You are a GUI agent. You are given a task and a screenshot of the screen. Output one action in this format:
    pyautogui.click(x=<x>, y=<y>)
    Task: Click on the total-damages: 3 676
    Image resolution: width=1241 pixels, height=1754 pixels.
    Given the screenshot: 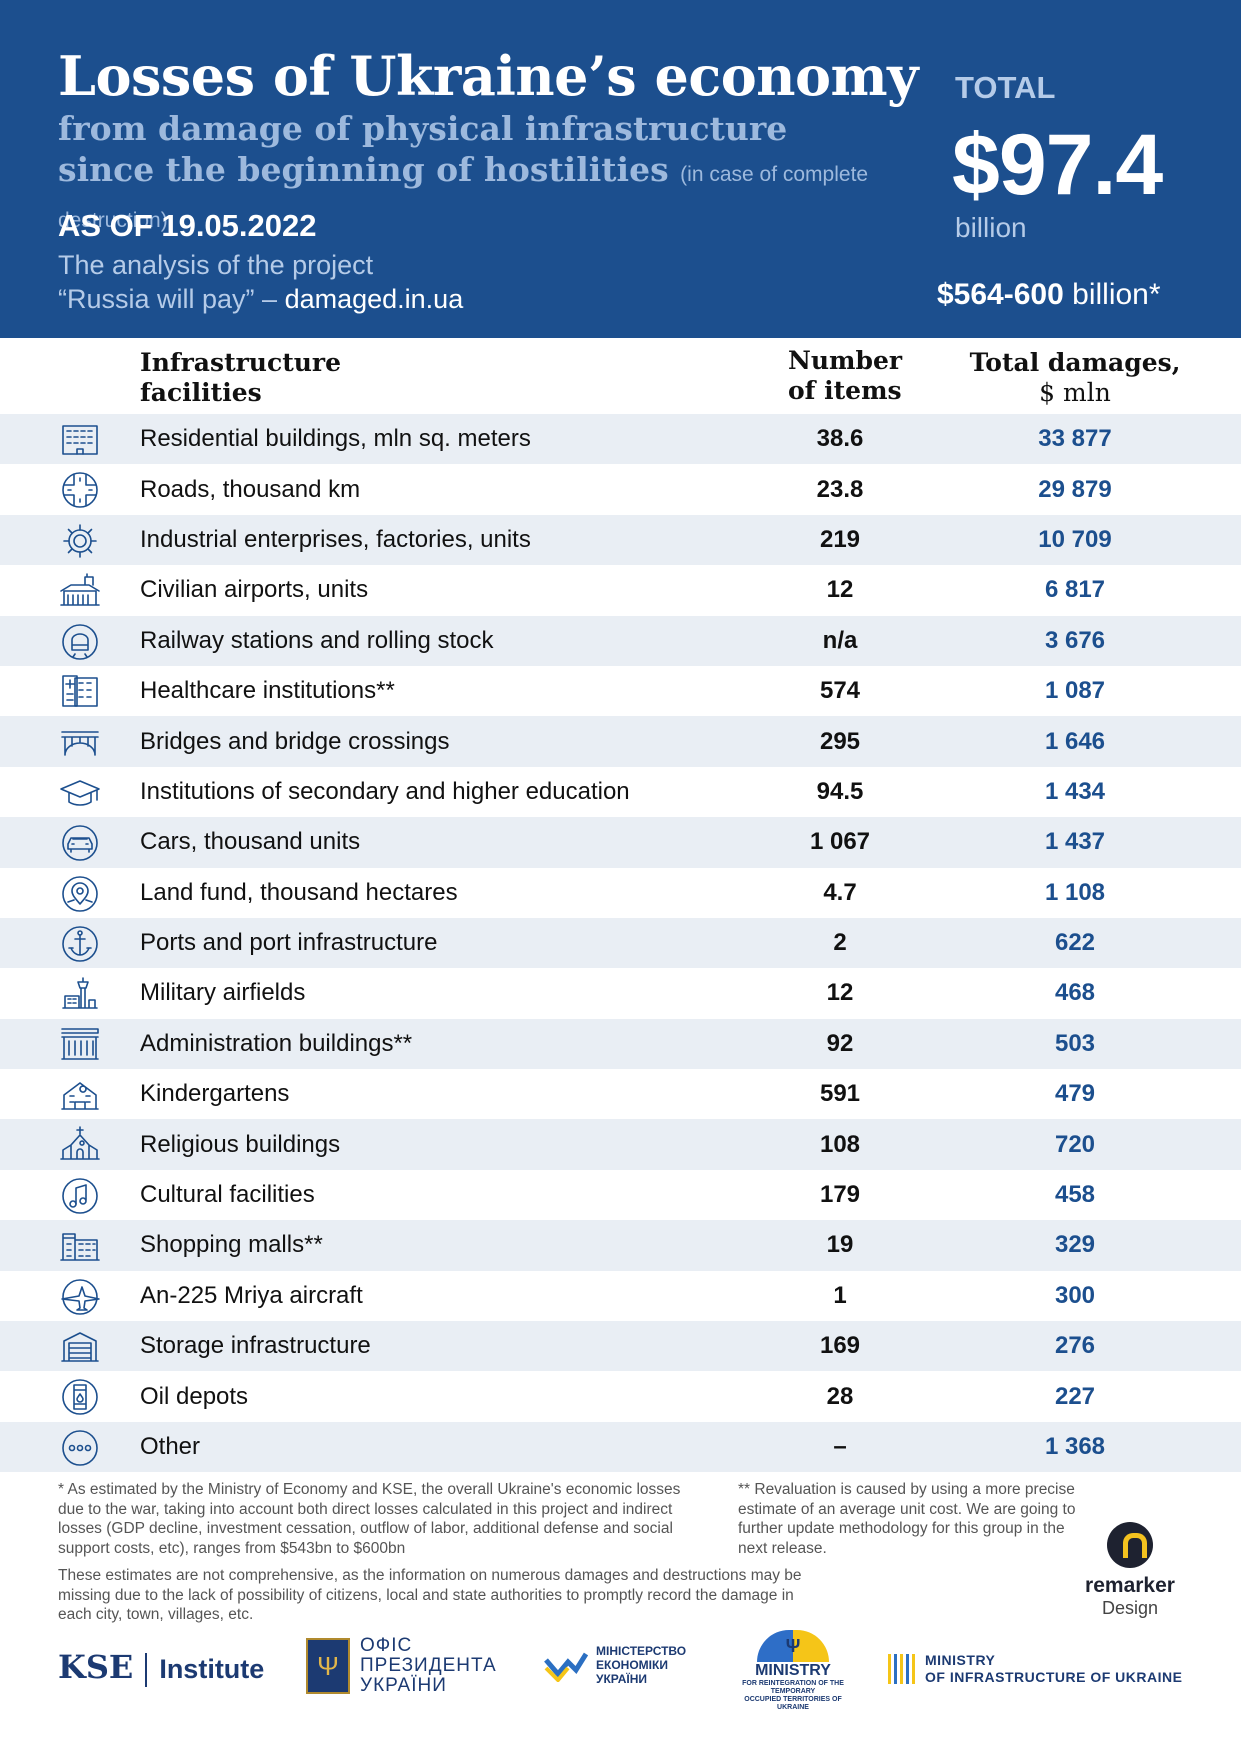 What is the action you would take?
    pyautogui.click(x=1075, y=640)
    